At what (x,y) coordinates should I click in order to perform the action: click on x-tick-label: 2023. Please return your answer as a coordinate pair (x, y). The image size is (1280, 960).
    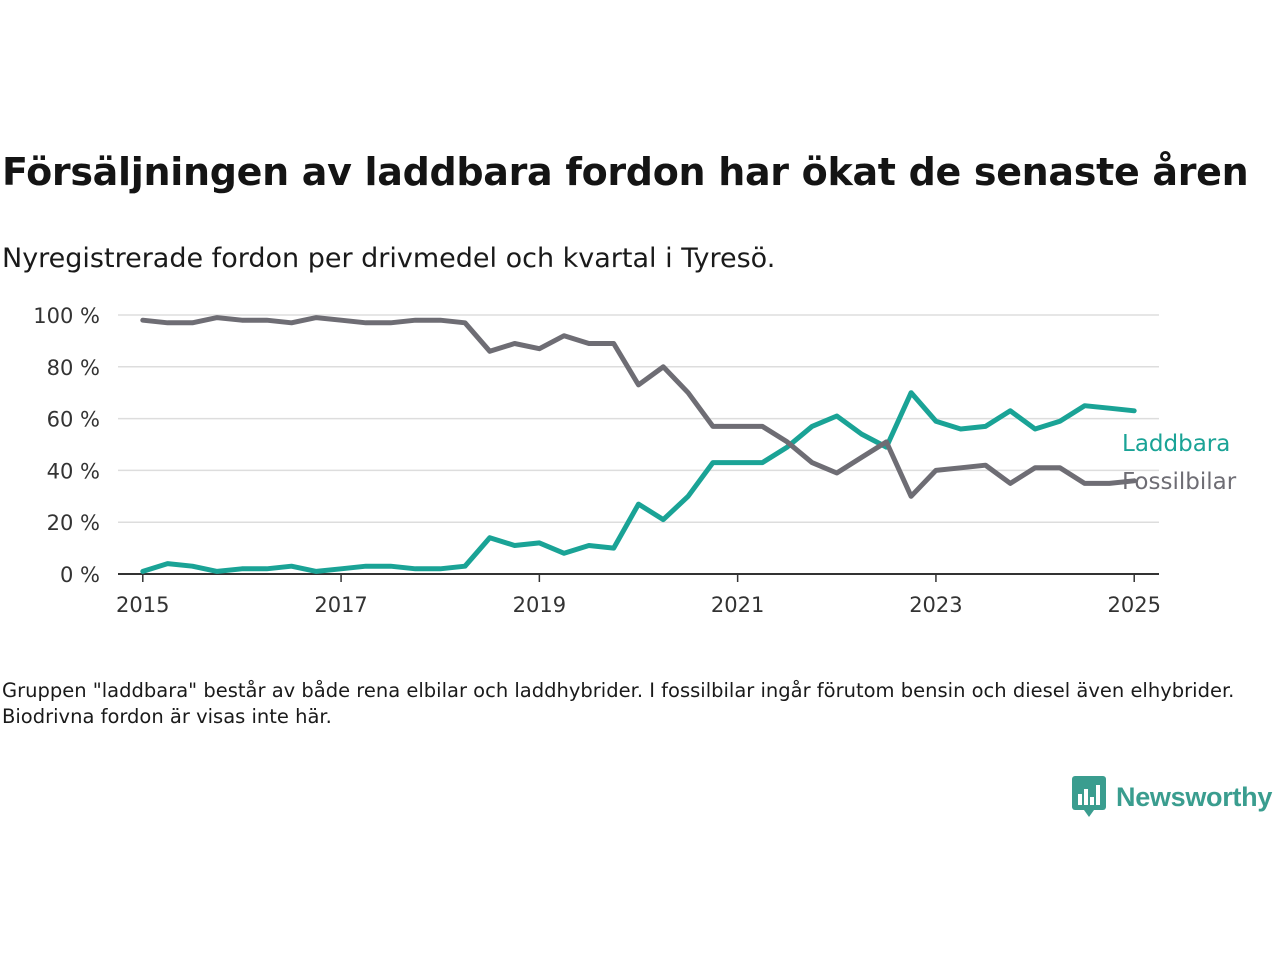
    Looking at the image, I should click on (935, 605).